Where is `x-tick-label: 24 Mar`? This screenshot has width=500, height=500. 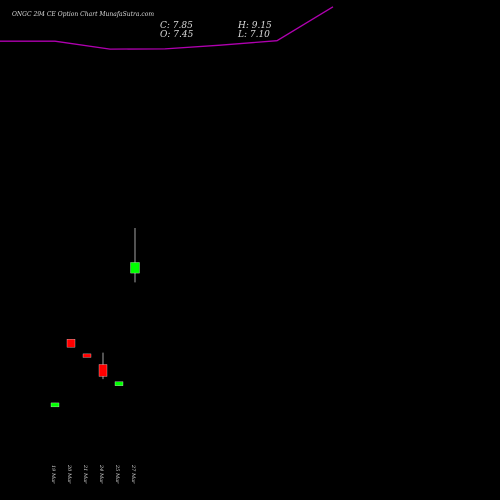 x-tick-label: 24 Mar is located at coordinates (101, 474).